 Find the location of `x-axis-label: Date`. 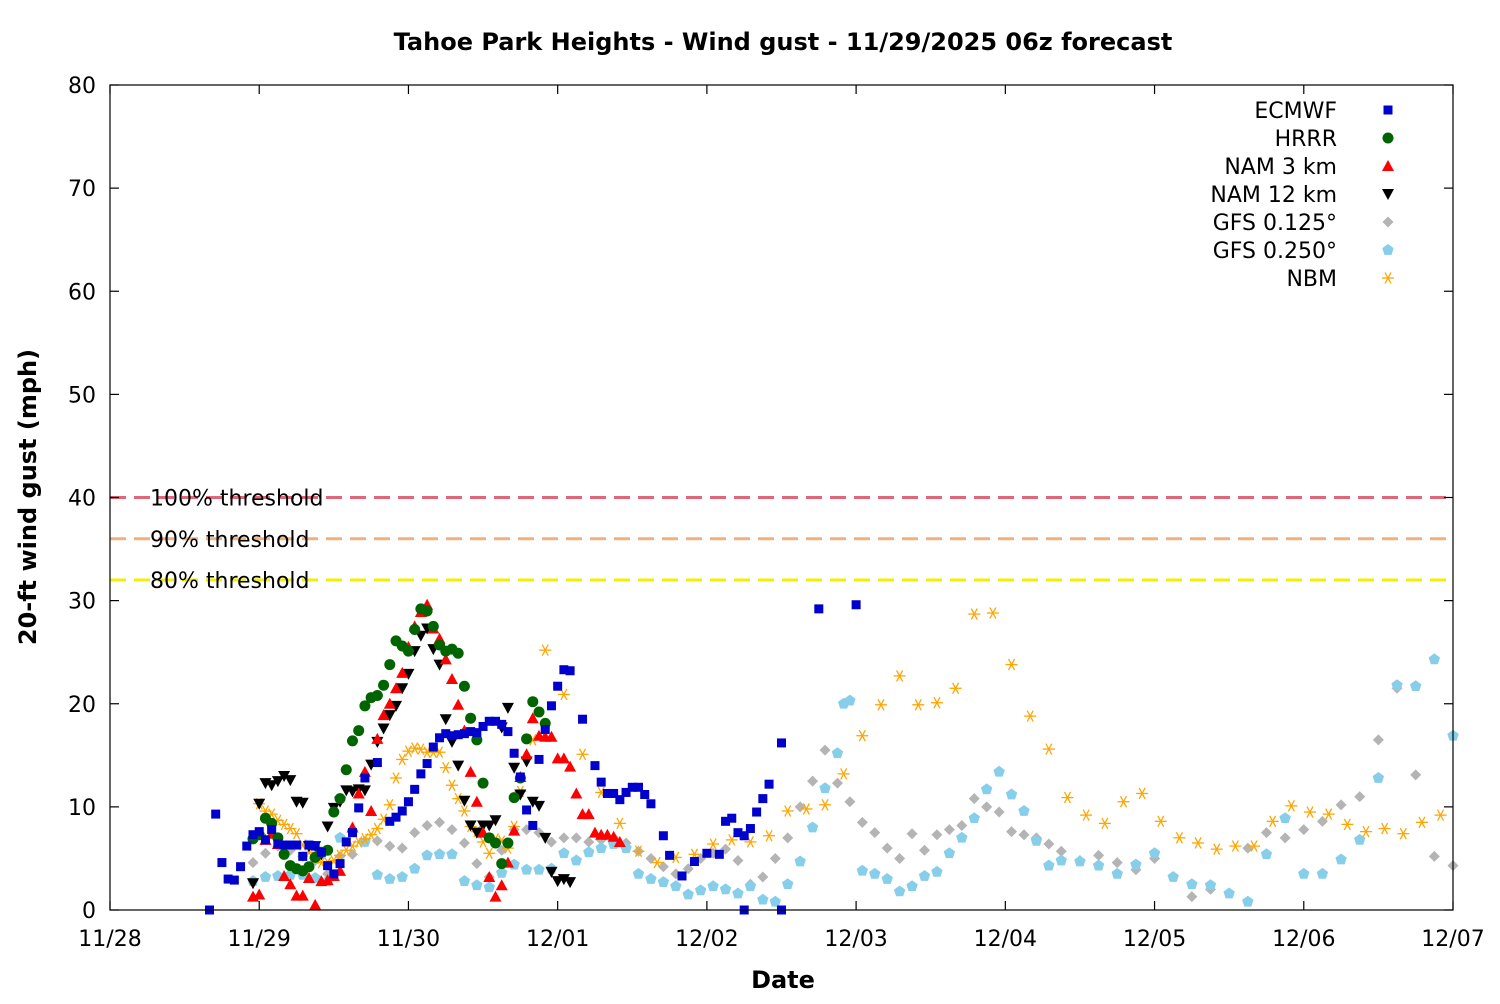

x-axis-label: Date is located at coordinates (783, 980).